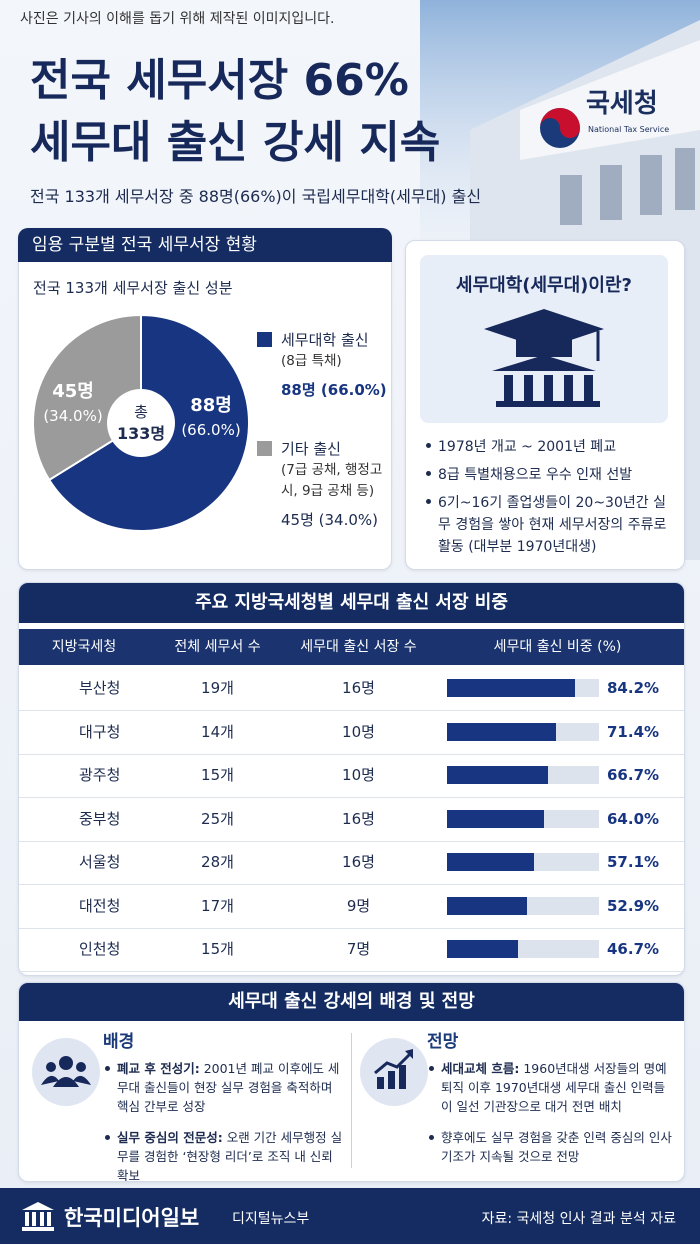  What do you see at coordinates (100, 905) in the screenshot?
I see `region-name: 대전청` at bounding box center [100, 905].